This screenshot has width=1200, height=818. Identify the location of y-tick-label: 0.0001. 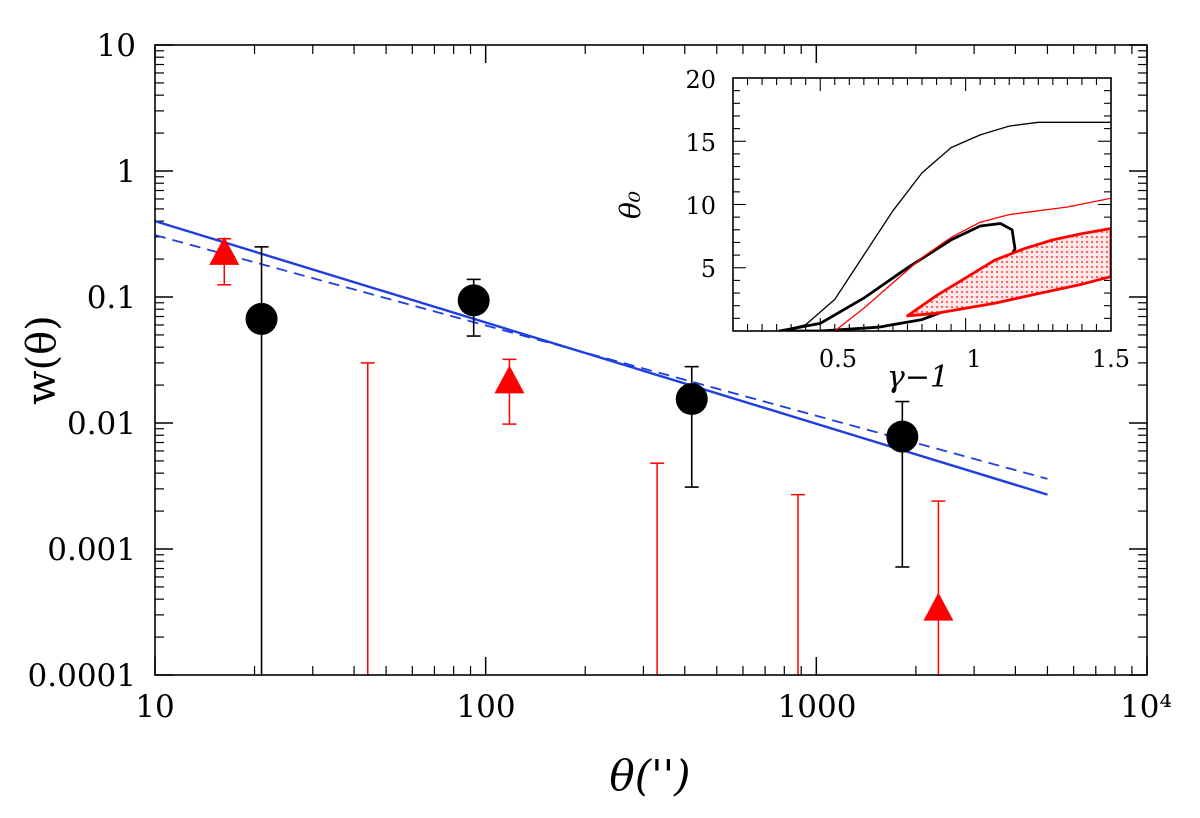
(82, 676).